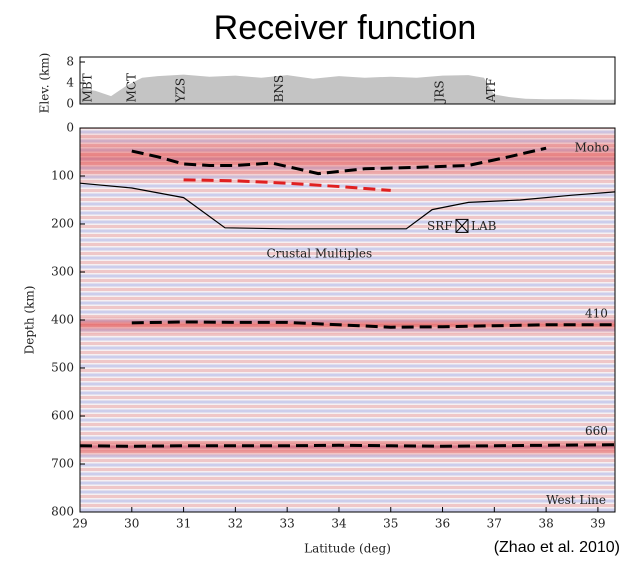 Image resolution: width=628 pixels, height=562 pixels. Describe the element at coordinates (592, 148) in the screenshot. I see `annotation: Moho` at that location.